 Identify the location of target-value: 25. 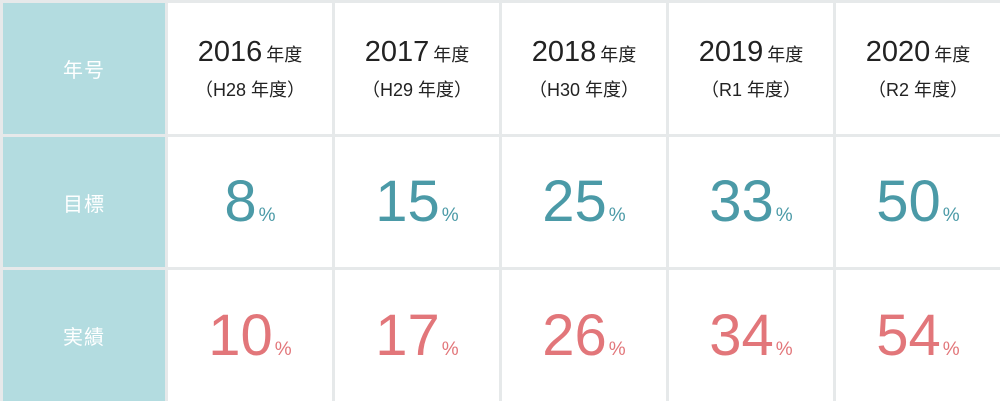
(574, 201).